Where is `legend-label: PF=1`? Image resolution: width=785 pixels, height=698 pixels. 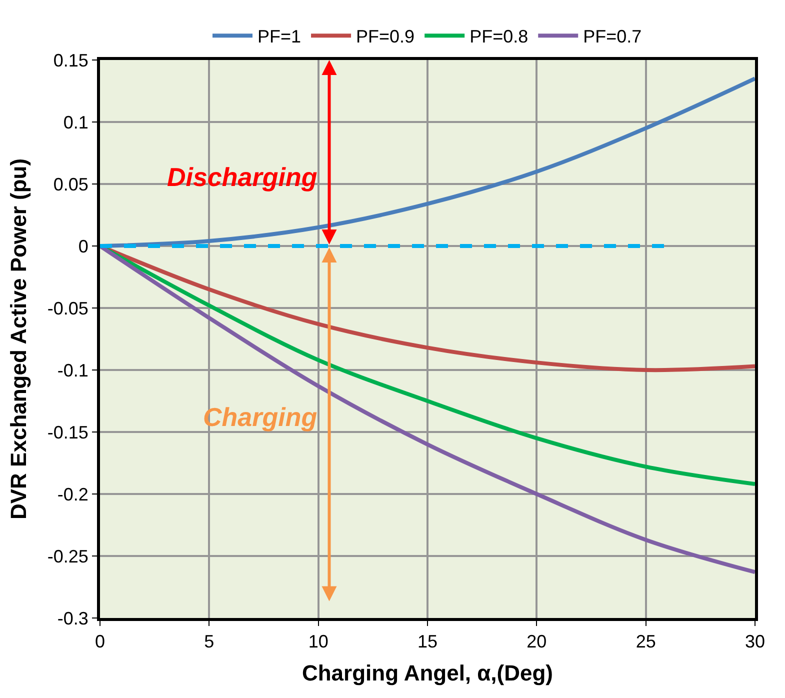
legend-label: PF=1 is located at coordinates (280, 36).